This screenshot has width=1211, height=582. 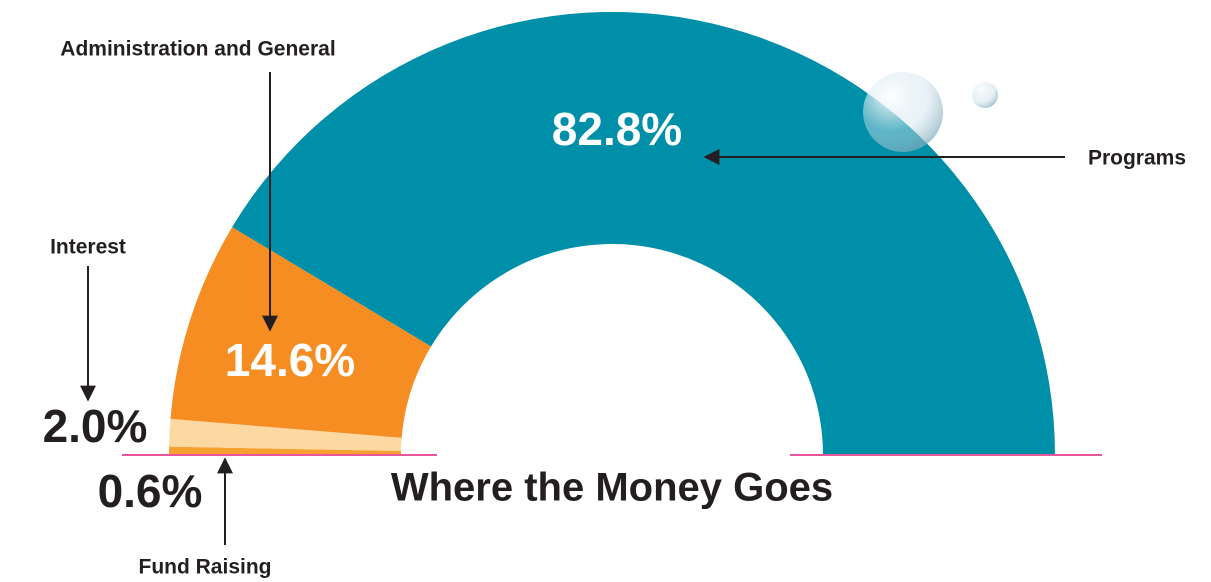 I want to click on value-label: 82.8%, so click(x=617, y=129).